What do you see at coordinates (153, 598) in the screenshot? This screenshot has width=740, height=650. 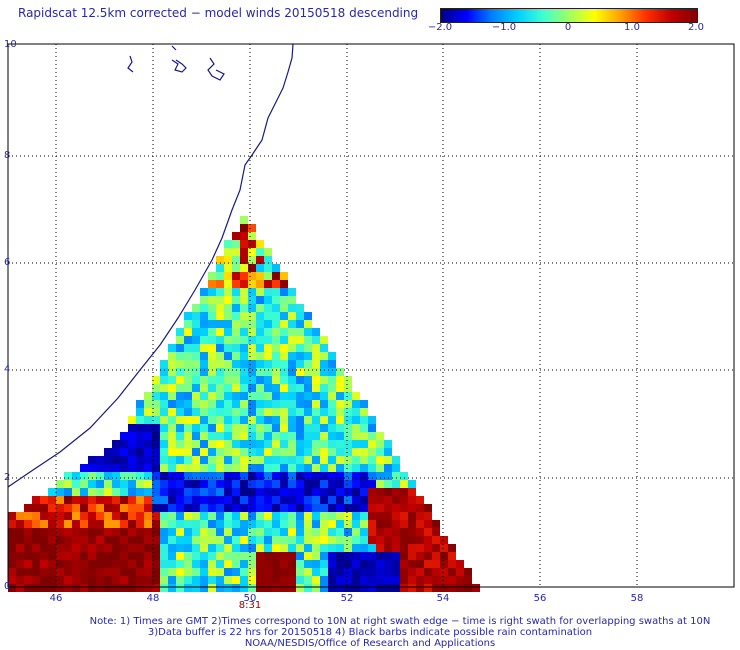 I see `x-axis-tick-label: 48` at bounding box center [153, 598].